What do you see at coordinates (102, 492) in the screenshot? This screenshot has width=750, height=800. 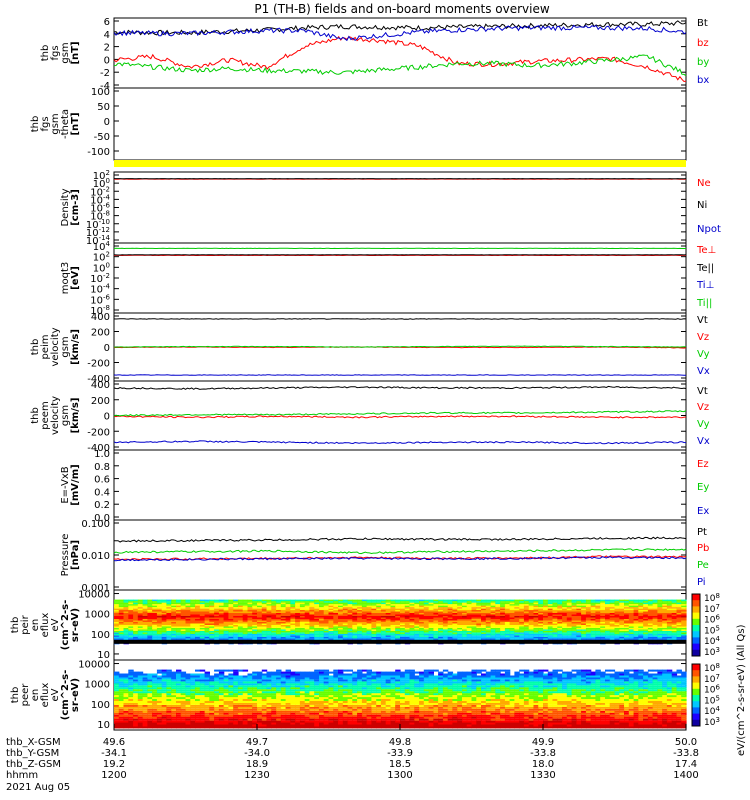 I see `y-tick-label: 0.4` at bounding box center [102, 492].